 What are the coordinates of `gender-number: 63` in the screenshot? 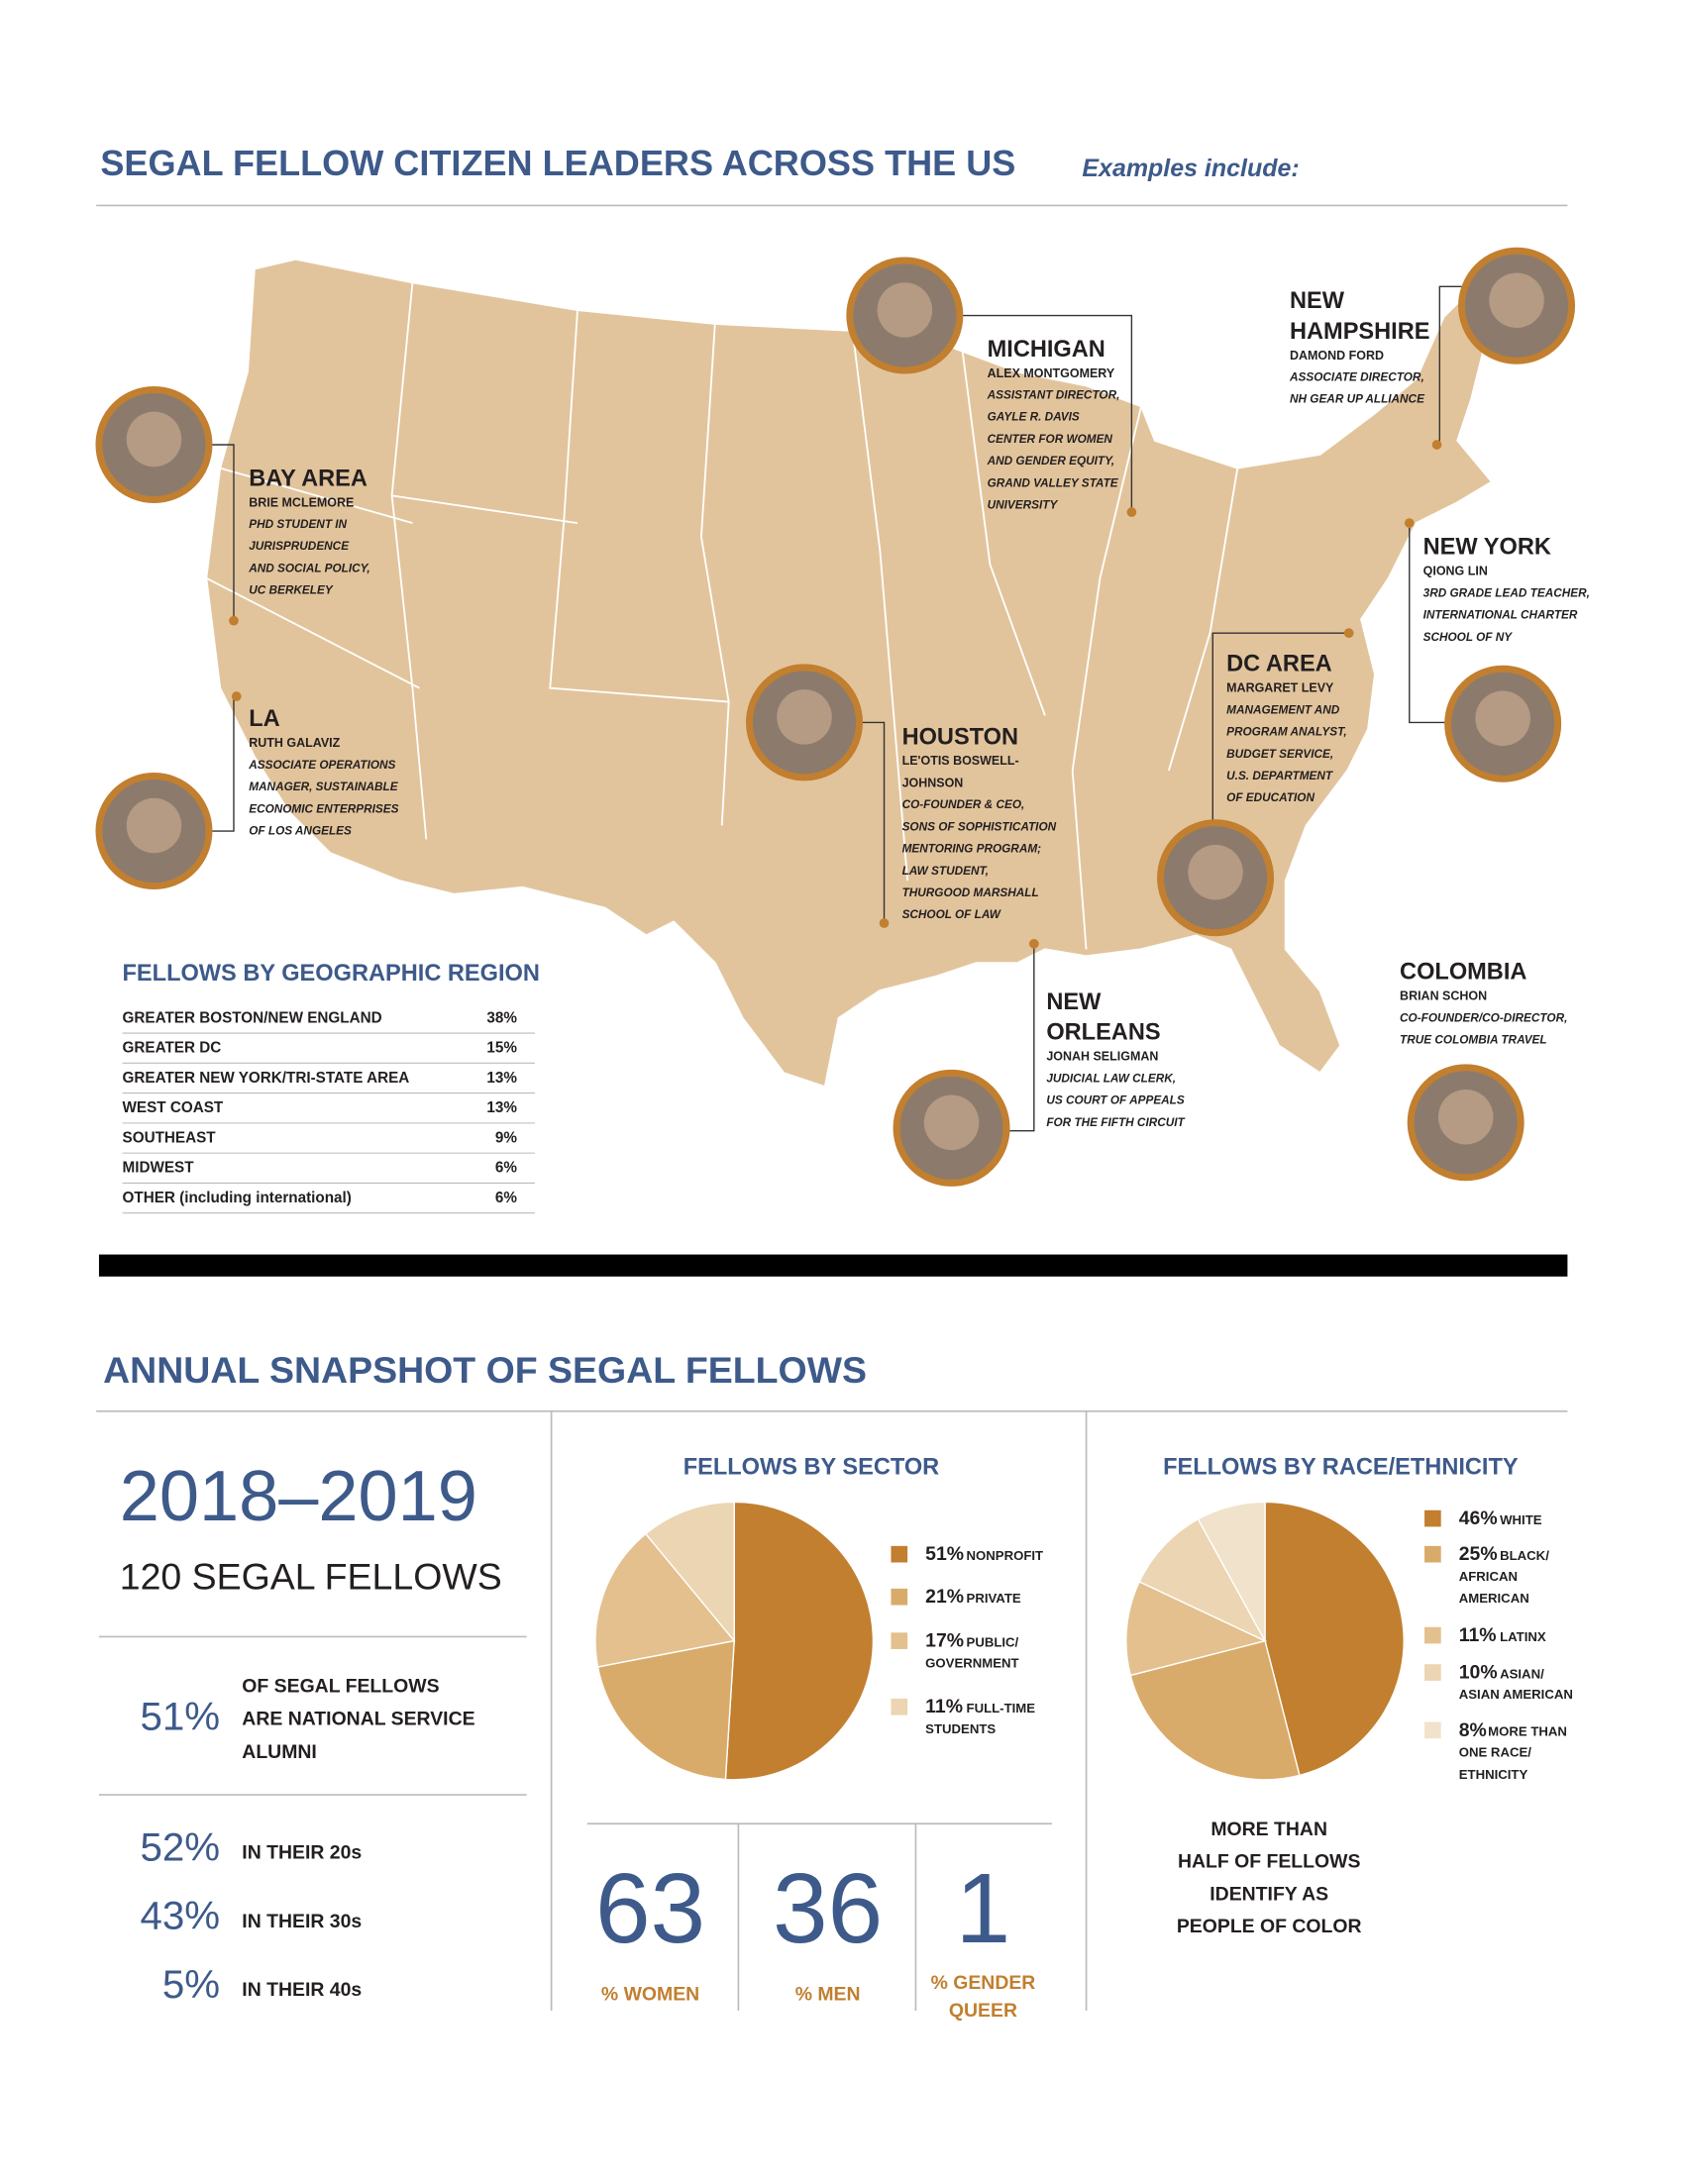 It's located at (650, 1909).